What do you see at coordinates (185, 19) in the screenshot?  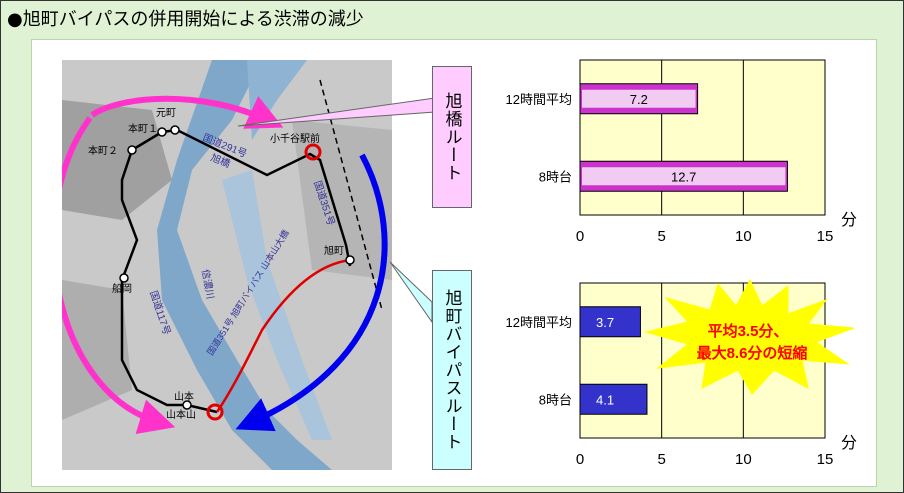 I see `page-title: ●旭町バイパスの併用開始による渋滞の減少` at bounding box center [185, 19].